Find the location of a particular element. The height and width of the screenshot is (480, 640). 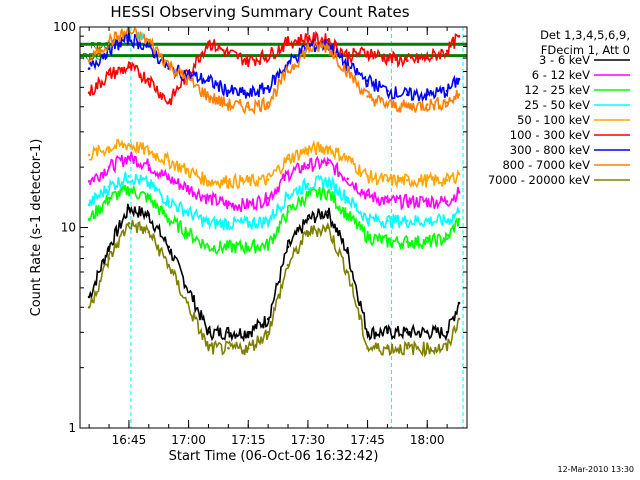

x-tick-label-4: 17:45 is located at coordinates (367, 440).